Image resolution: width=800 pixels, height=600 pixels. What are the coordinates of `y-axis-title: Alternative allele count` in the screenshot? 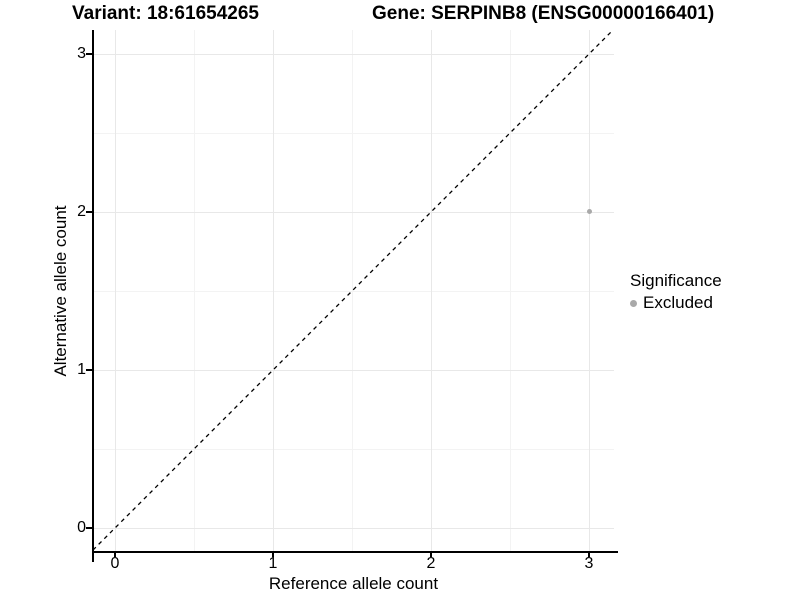 It's located at (60, 291).